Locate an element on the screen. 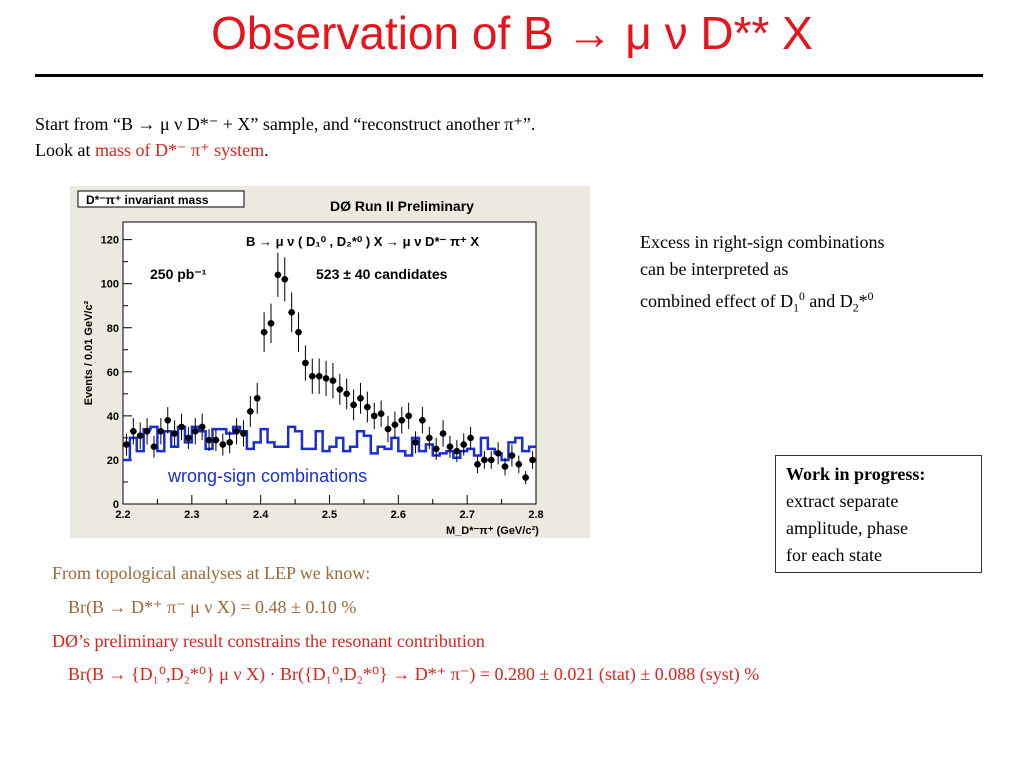  plot-luminosity: 250 pb⁻¹ is located at coordinates (178, 274).